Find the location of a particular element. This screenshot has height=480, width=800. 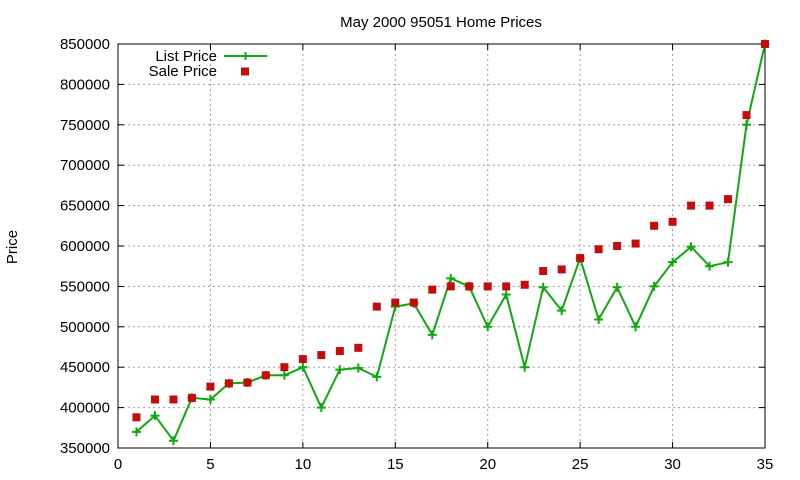

legend-label-list-price: List Price is located at coordinates (186, 56).